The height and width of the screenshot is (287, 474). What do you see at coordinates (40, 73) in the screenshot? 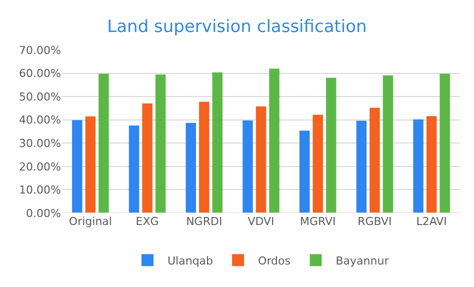
I see `y-tick-label: 60.00%` at bounding box center [40, 73].